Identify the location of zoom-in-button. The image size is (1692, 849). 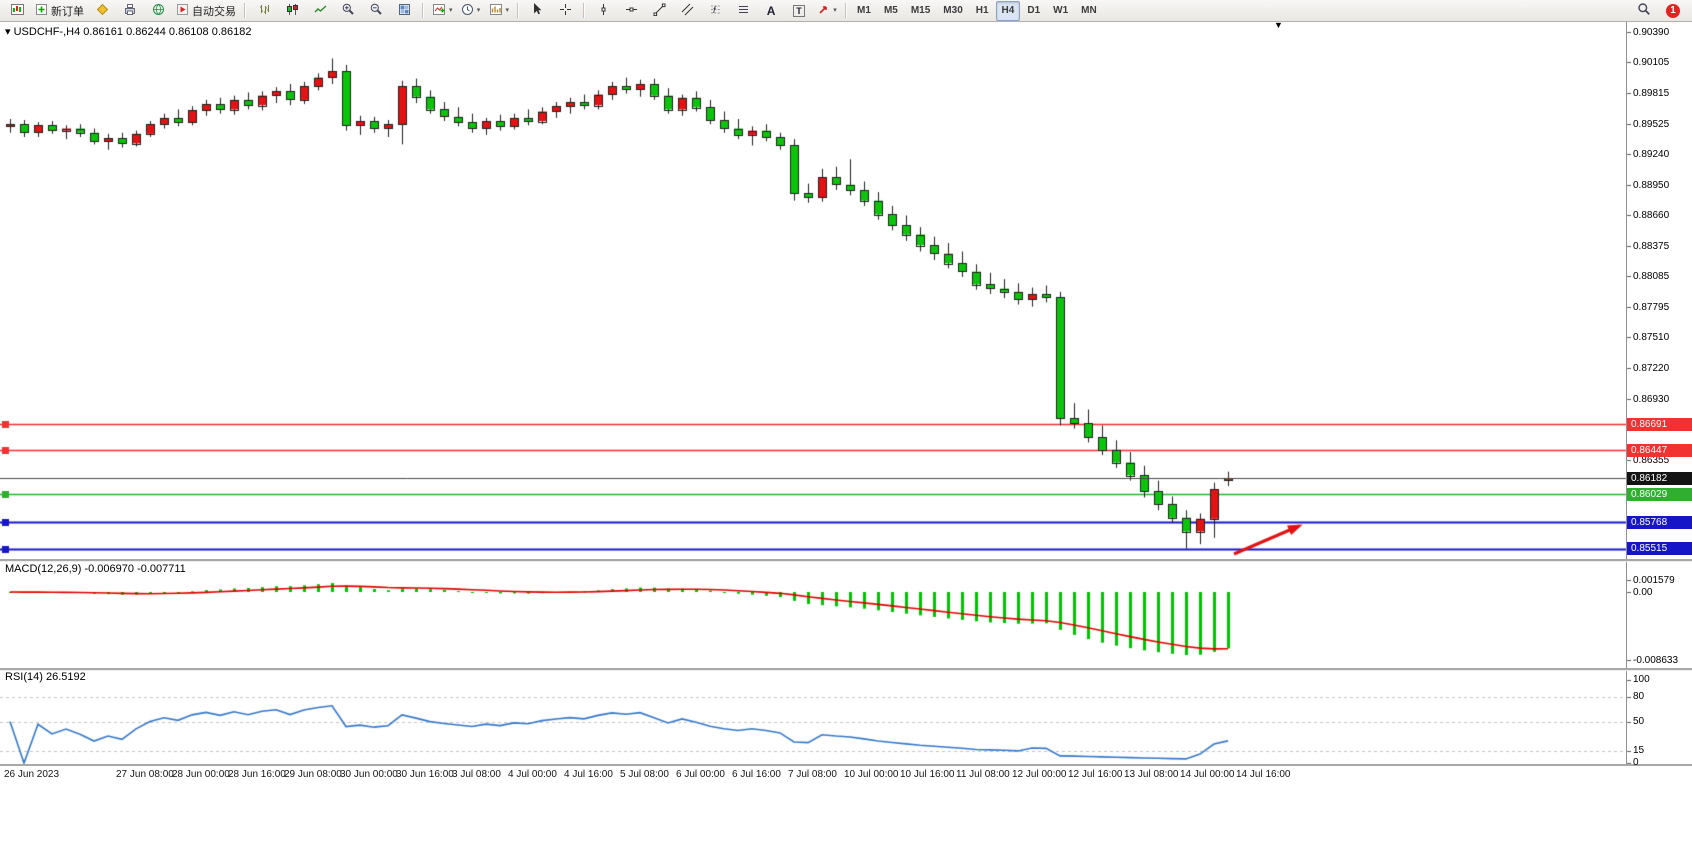
(348, 11).